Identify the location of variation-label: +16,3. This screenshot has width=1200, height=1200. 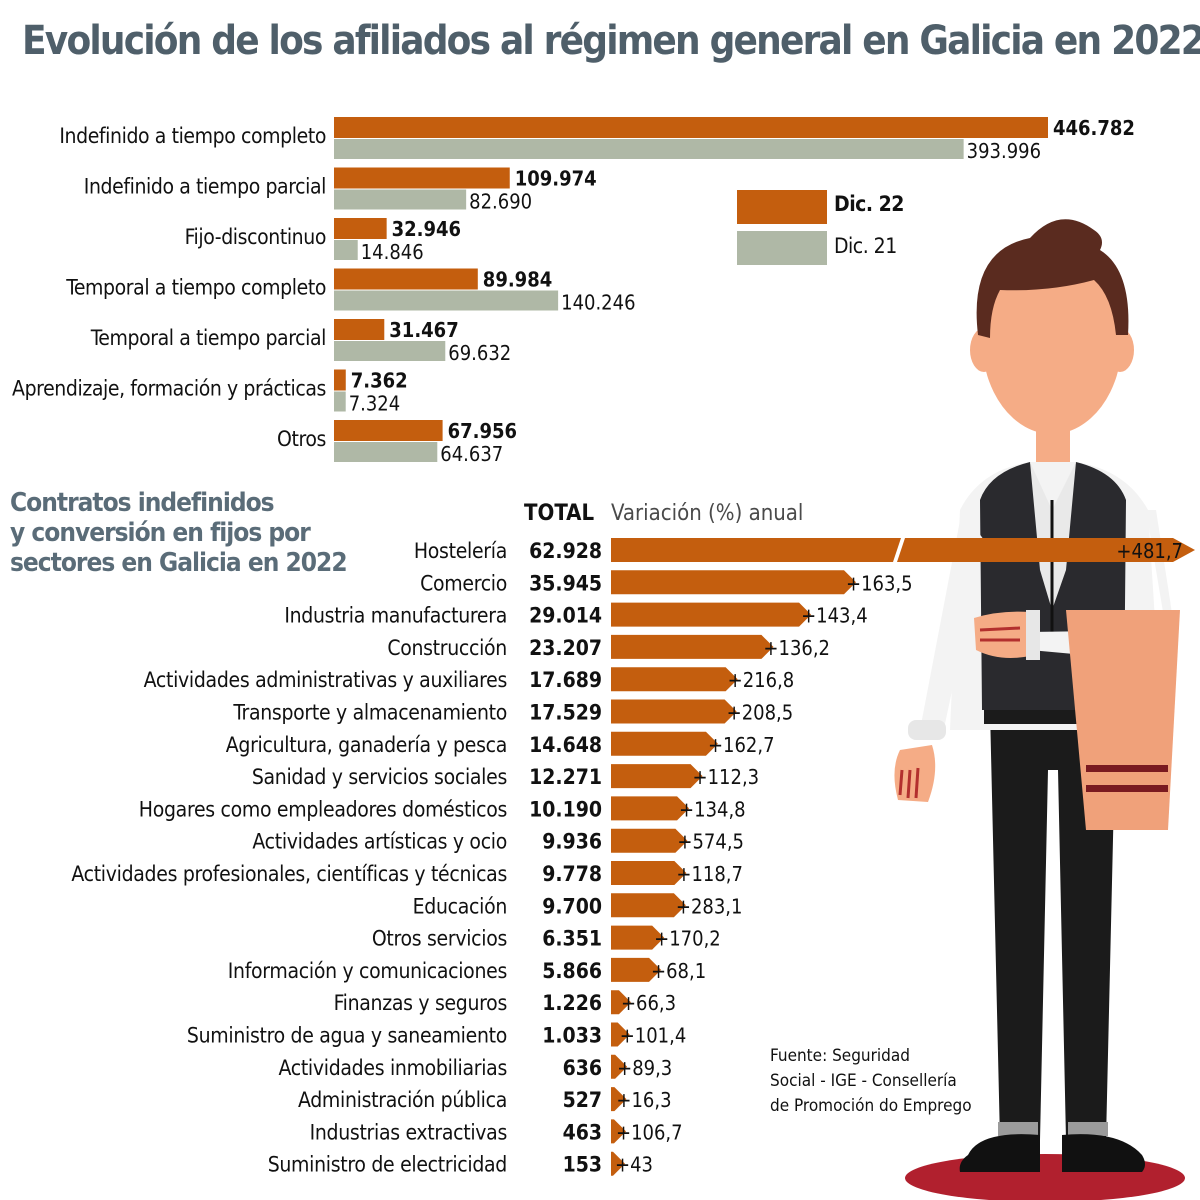
(643, 1100).